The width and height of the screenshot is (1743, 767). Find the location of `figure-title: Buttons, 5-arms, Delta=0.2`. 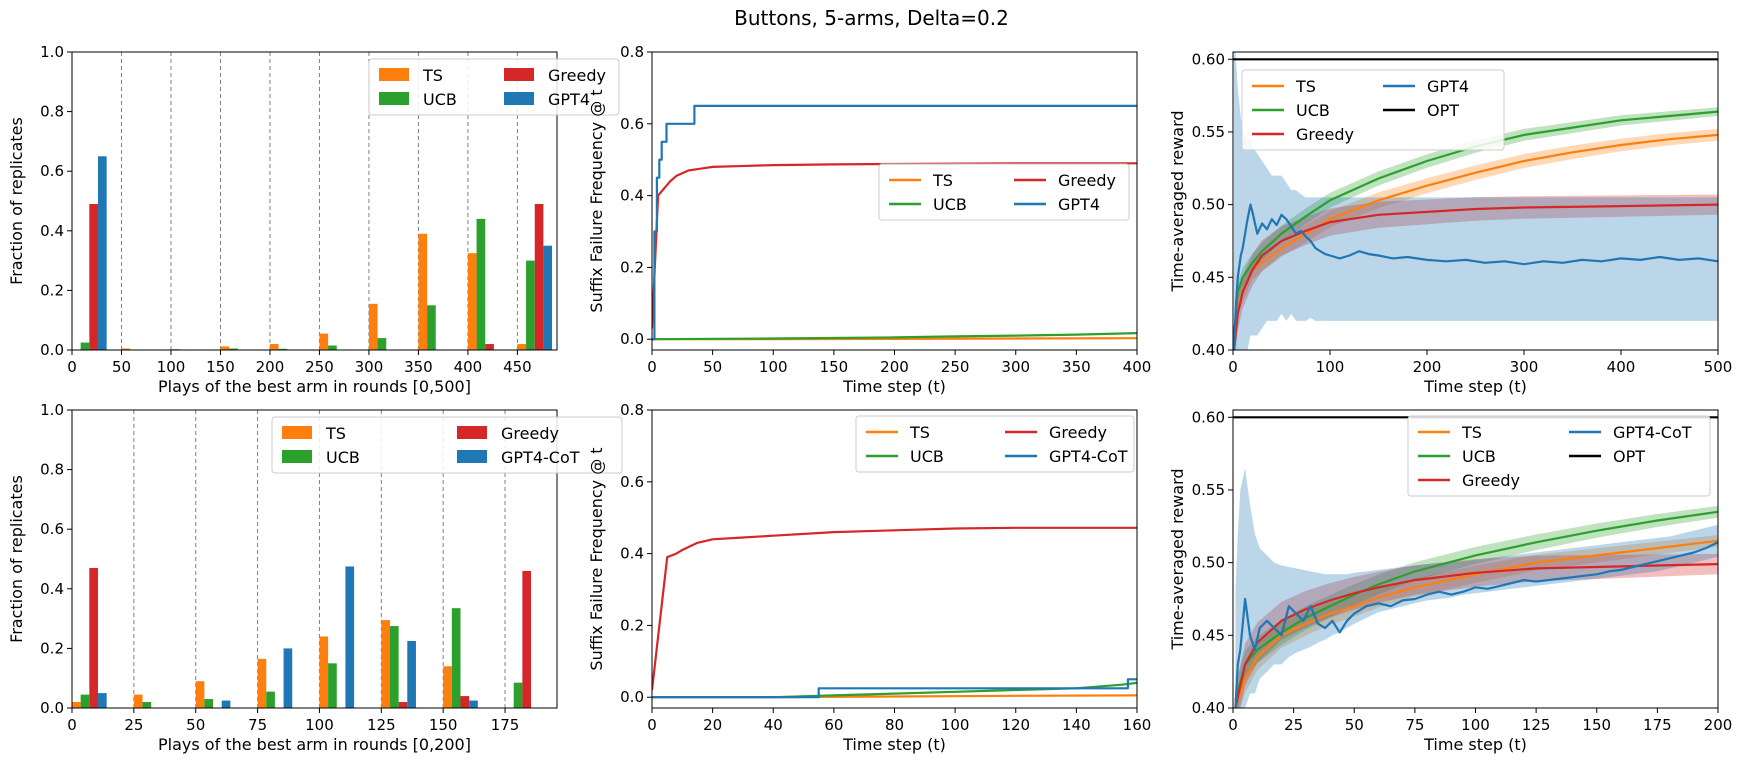

figure-title: Buttons, 5-arms, Delta=0.2 is located at coordinates (871, 18).